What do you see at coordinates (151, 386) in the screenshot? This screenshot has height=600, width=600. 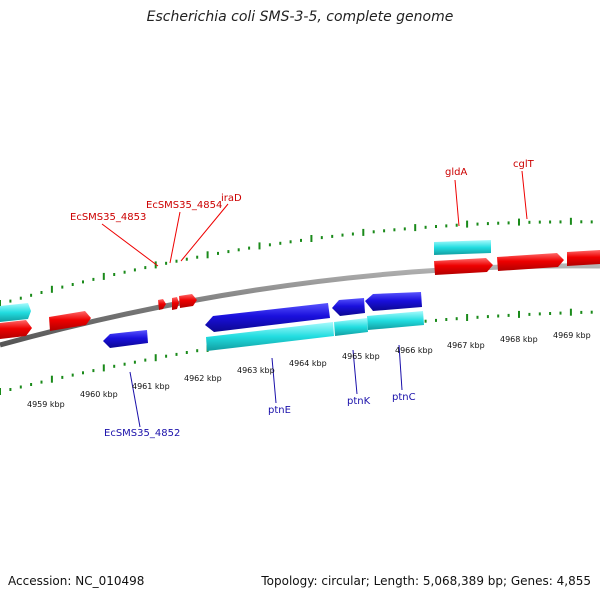 I see `axis-tick-label: 4961 kbp` at bounding box center [151, 386].